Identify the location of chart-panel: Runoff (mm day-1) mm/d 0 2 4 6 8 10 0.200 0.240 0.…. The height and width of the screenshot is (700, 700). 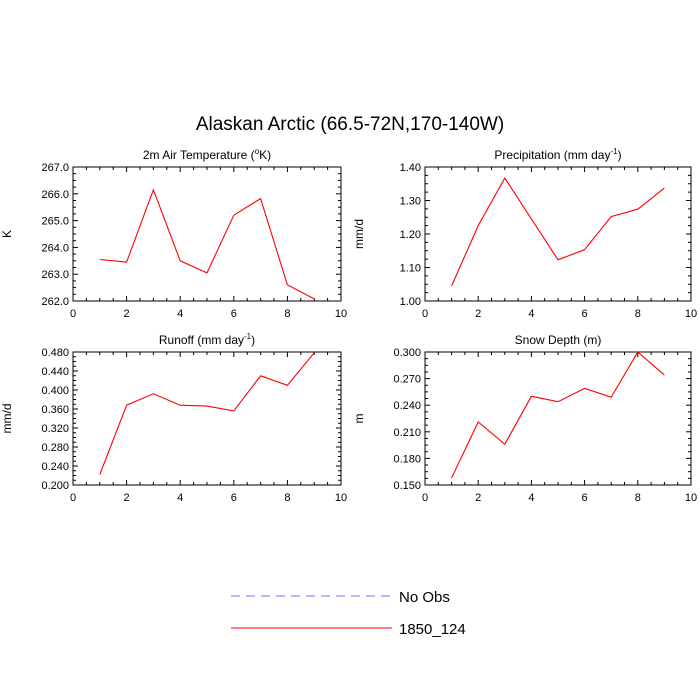
(173, 418).